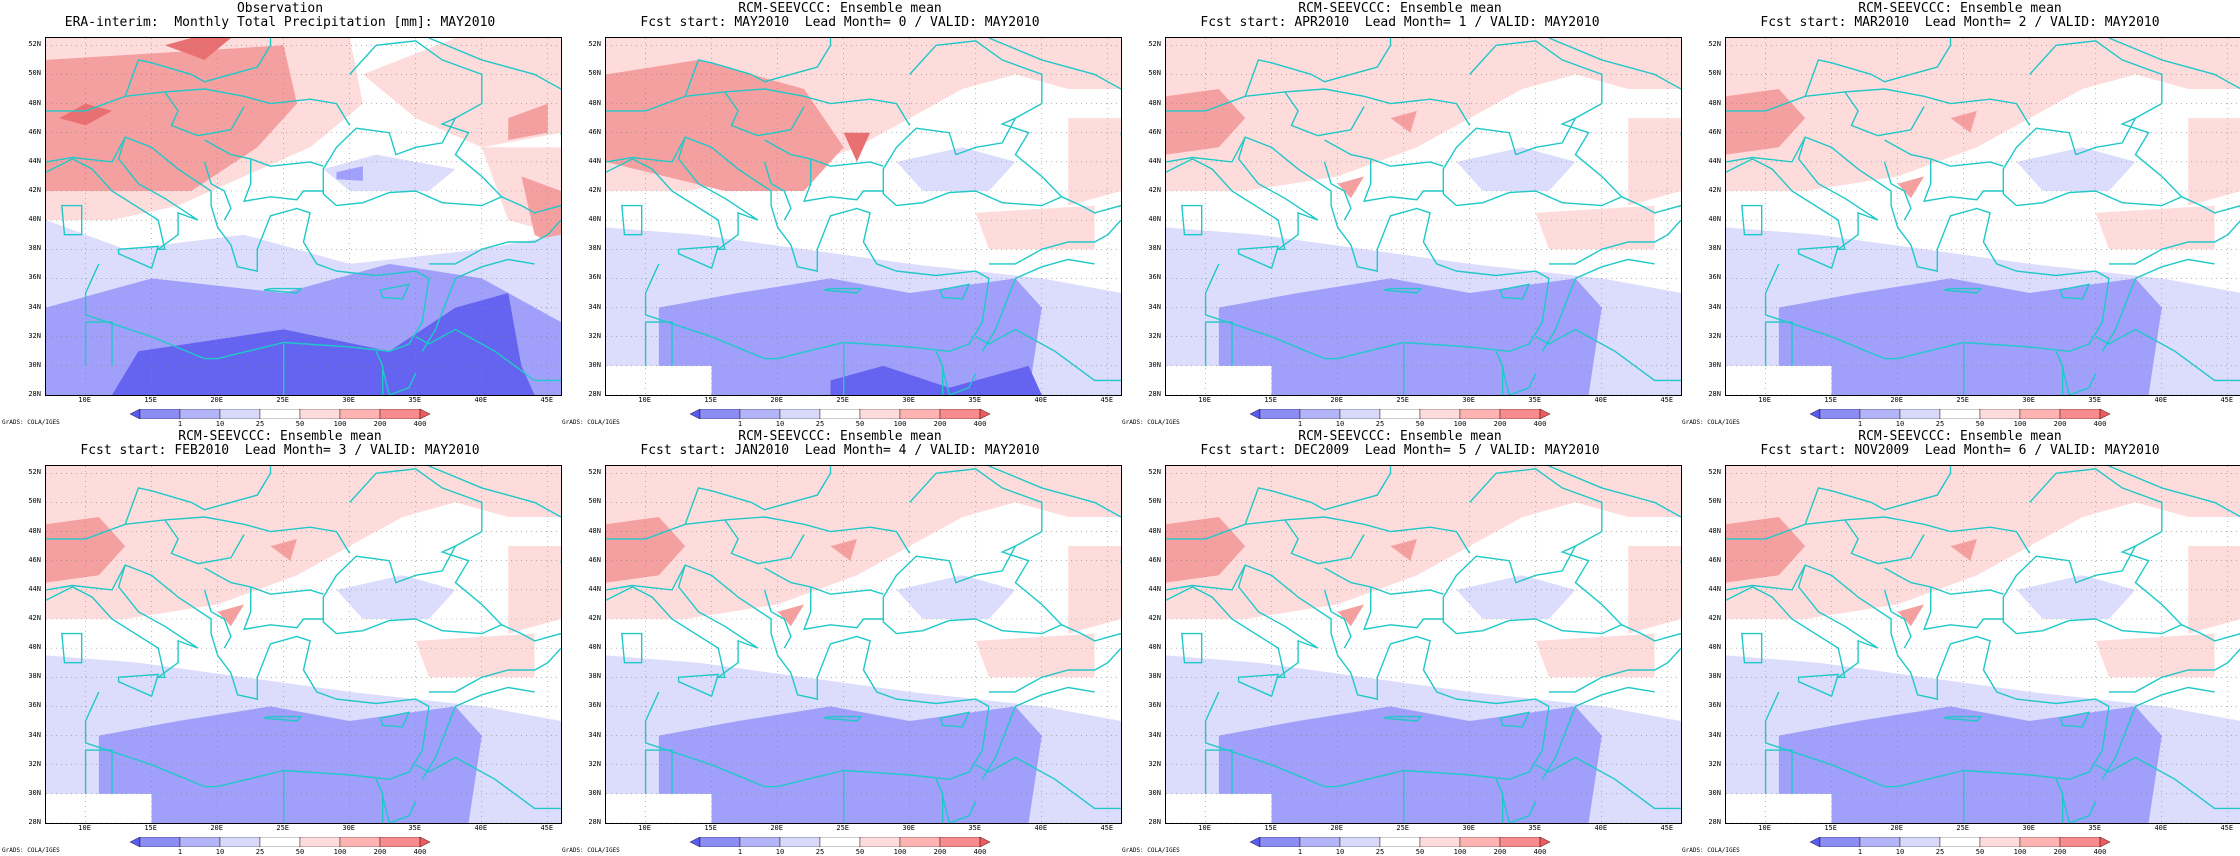 Image resolution: width=2240 pixels, height=856 pixels. Describe the element at coordinates (1963, 828) in the screenshot. I see `lon-tick-label: 25E` at that location.